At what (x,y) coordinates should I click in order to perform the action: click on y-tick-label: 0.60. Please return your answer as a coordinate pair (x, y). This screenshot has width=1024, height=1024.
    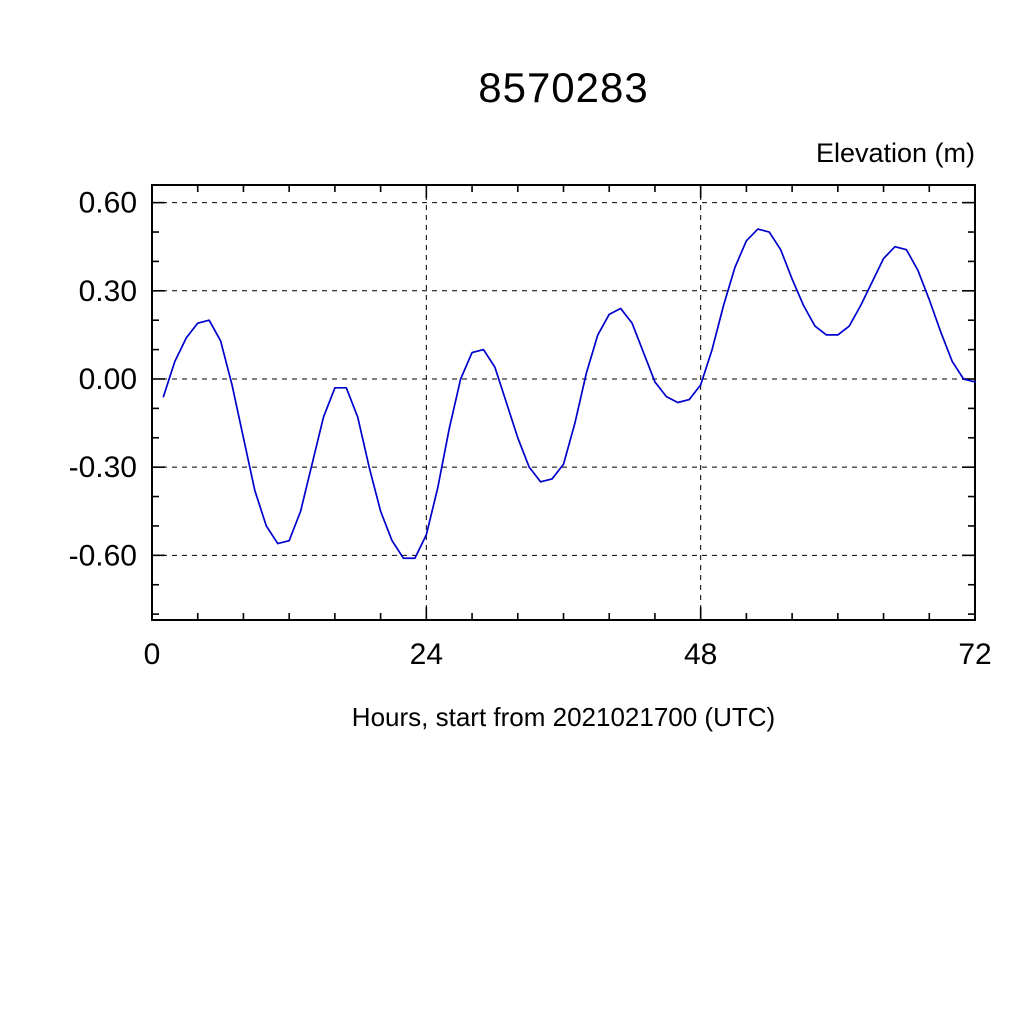
    Looking at the image, I should click on (108, 203).